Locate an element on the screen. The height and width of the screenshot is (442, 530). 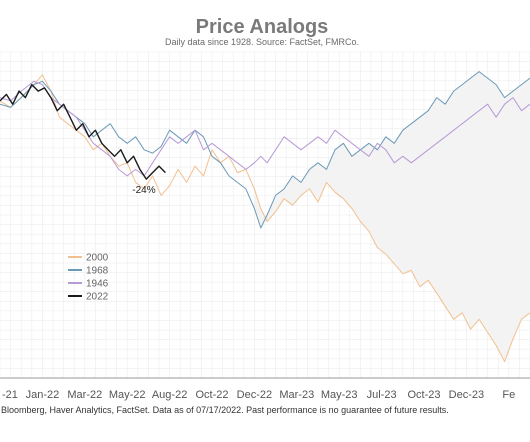
x-tick-label: Dec-23 is located at coordinates (466, 395).